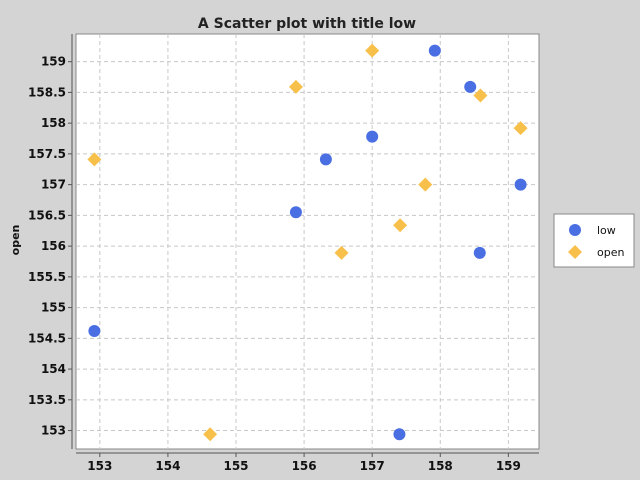 The image size is (640, 480). I want to click on legend-label-open: open, so click(610, 252).